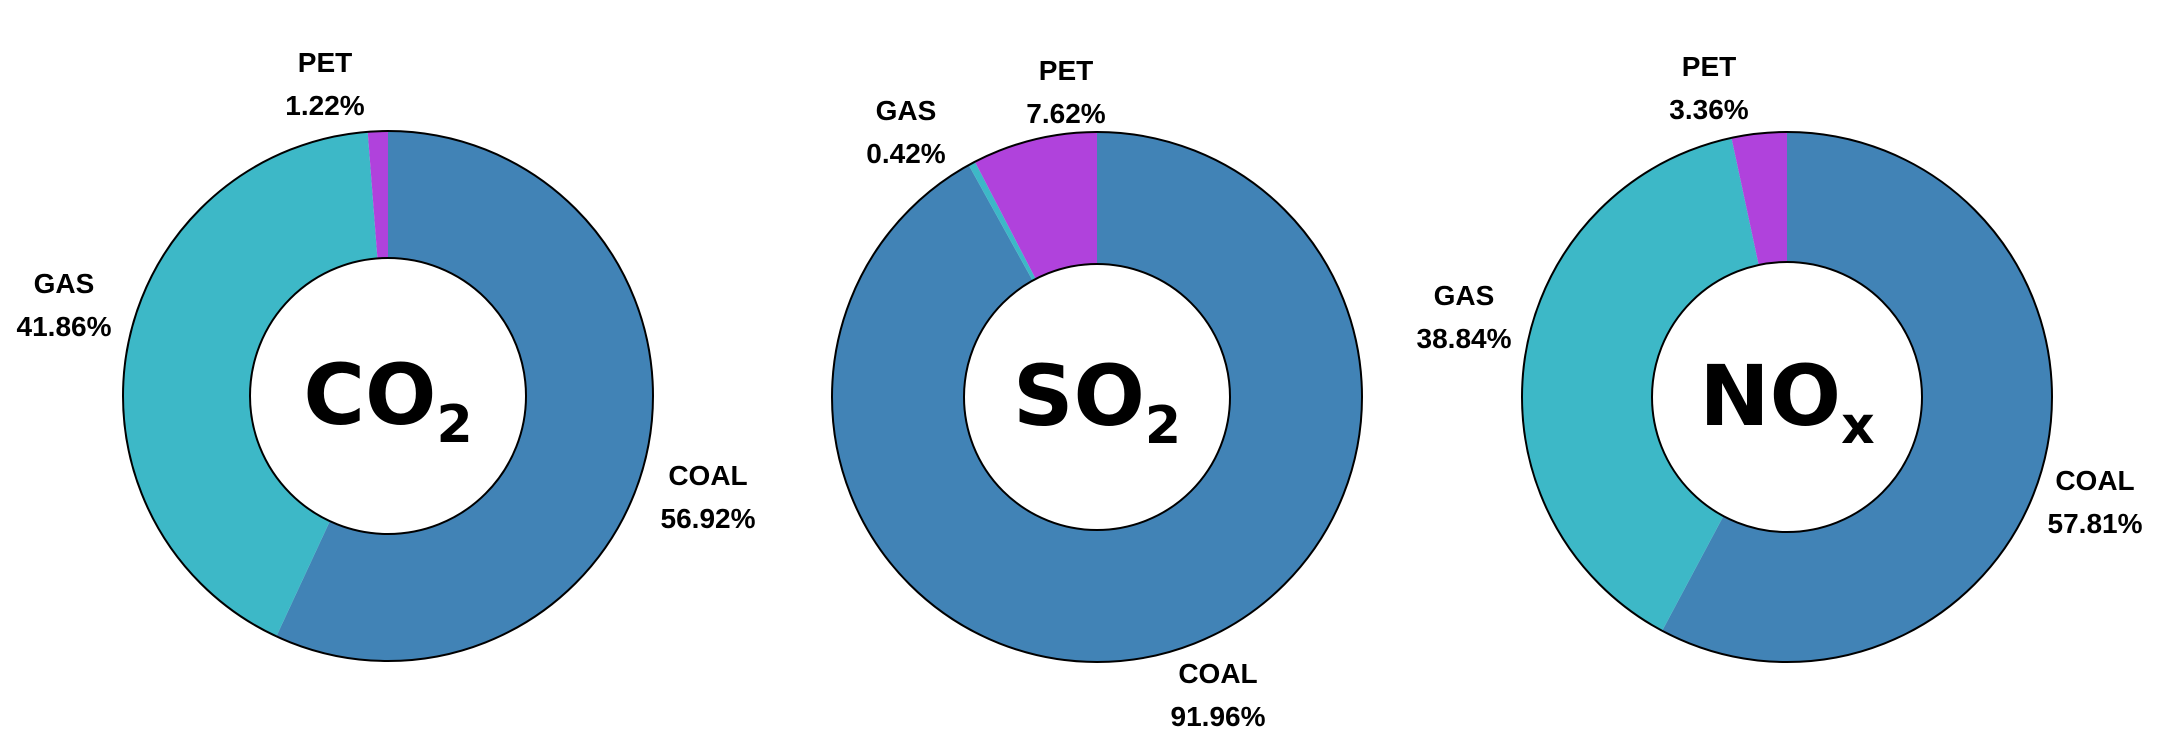 This screenshot has height=735, width=2173. Describe the element at coordinates (1708, 109) in the screenshot. I see `slice-label-value: 3.36%` at that location.